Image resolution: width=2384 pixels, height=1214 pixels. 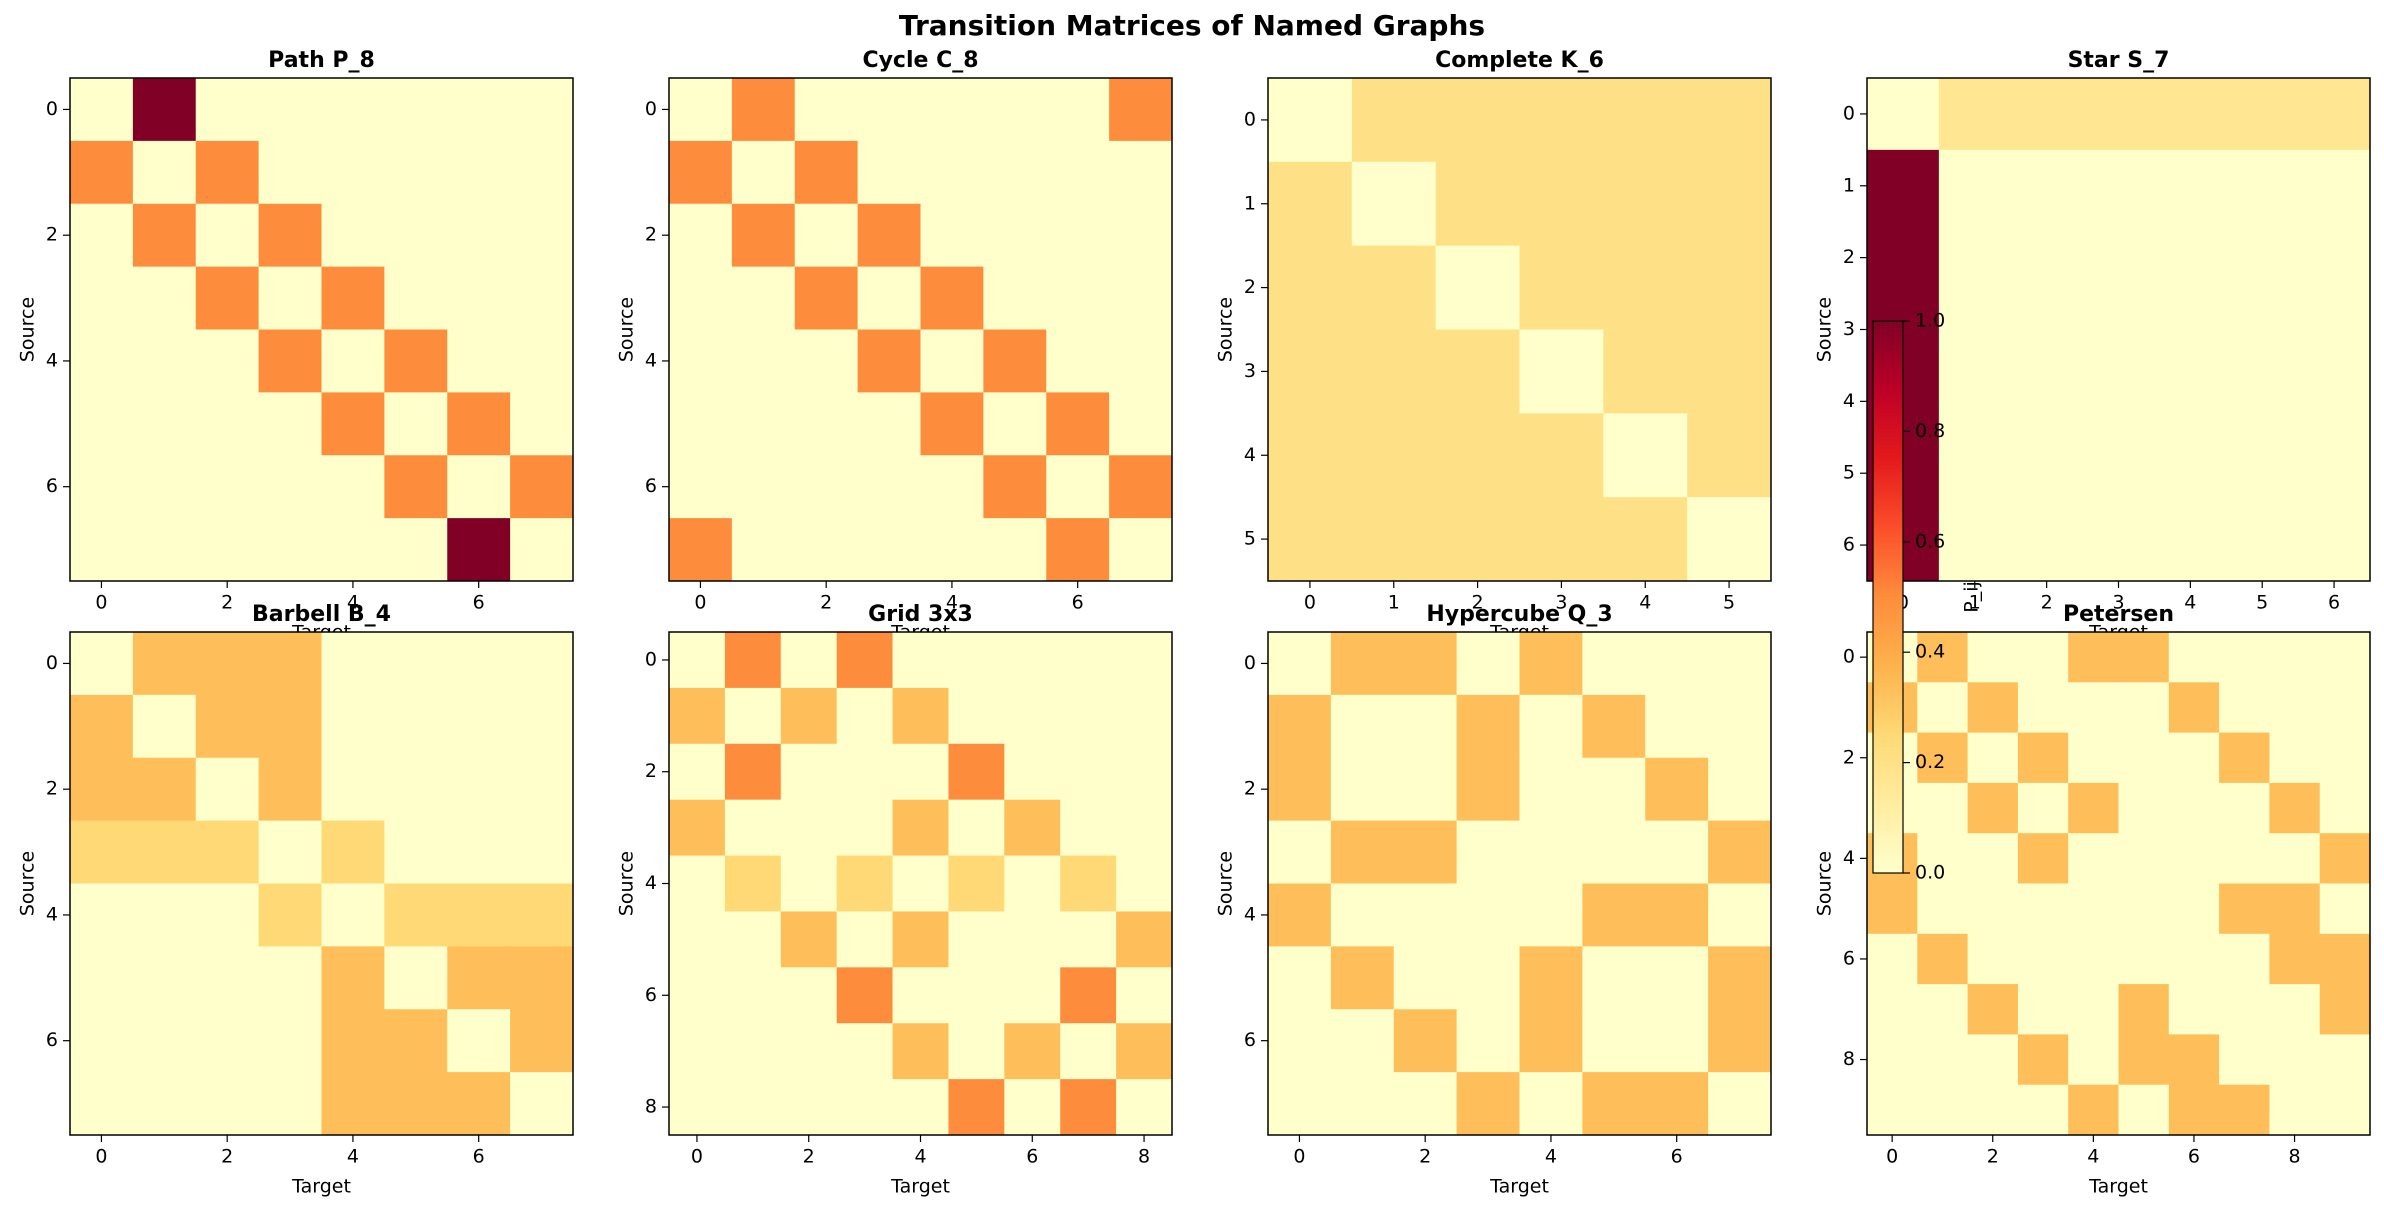 What do you see at coordinates (1930, 652) in the screenshot?
I see `colorbar-tick-label: 0.4` at bounding box center [1930, 652].